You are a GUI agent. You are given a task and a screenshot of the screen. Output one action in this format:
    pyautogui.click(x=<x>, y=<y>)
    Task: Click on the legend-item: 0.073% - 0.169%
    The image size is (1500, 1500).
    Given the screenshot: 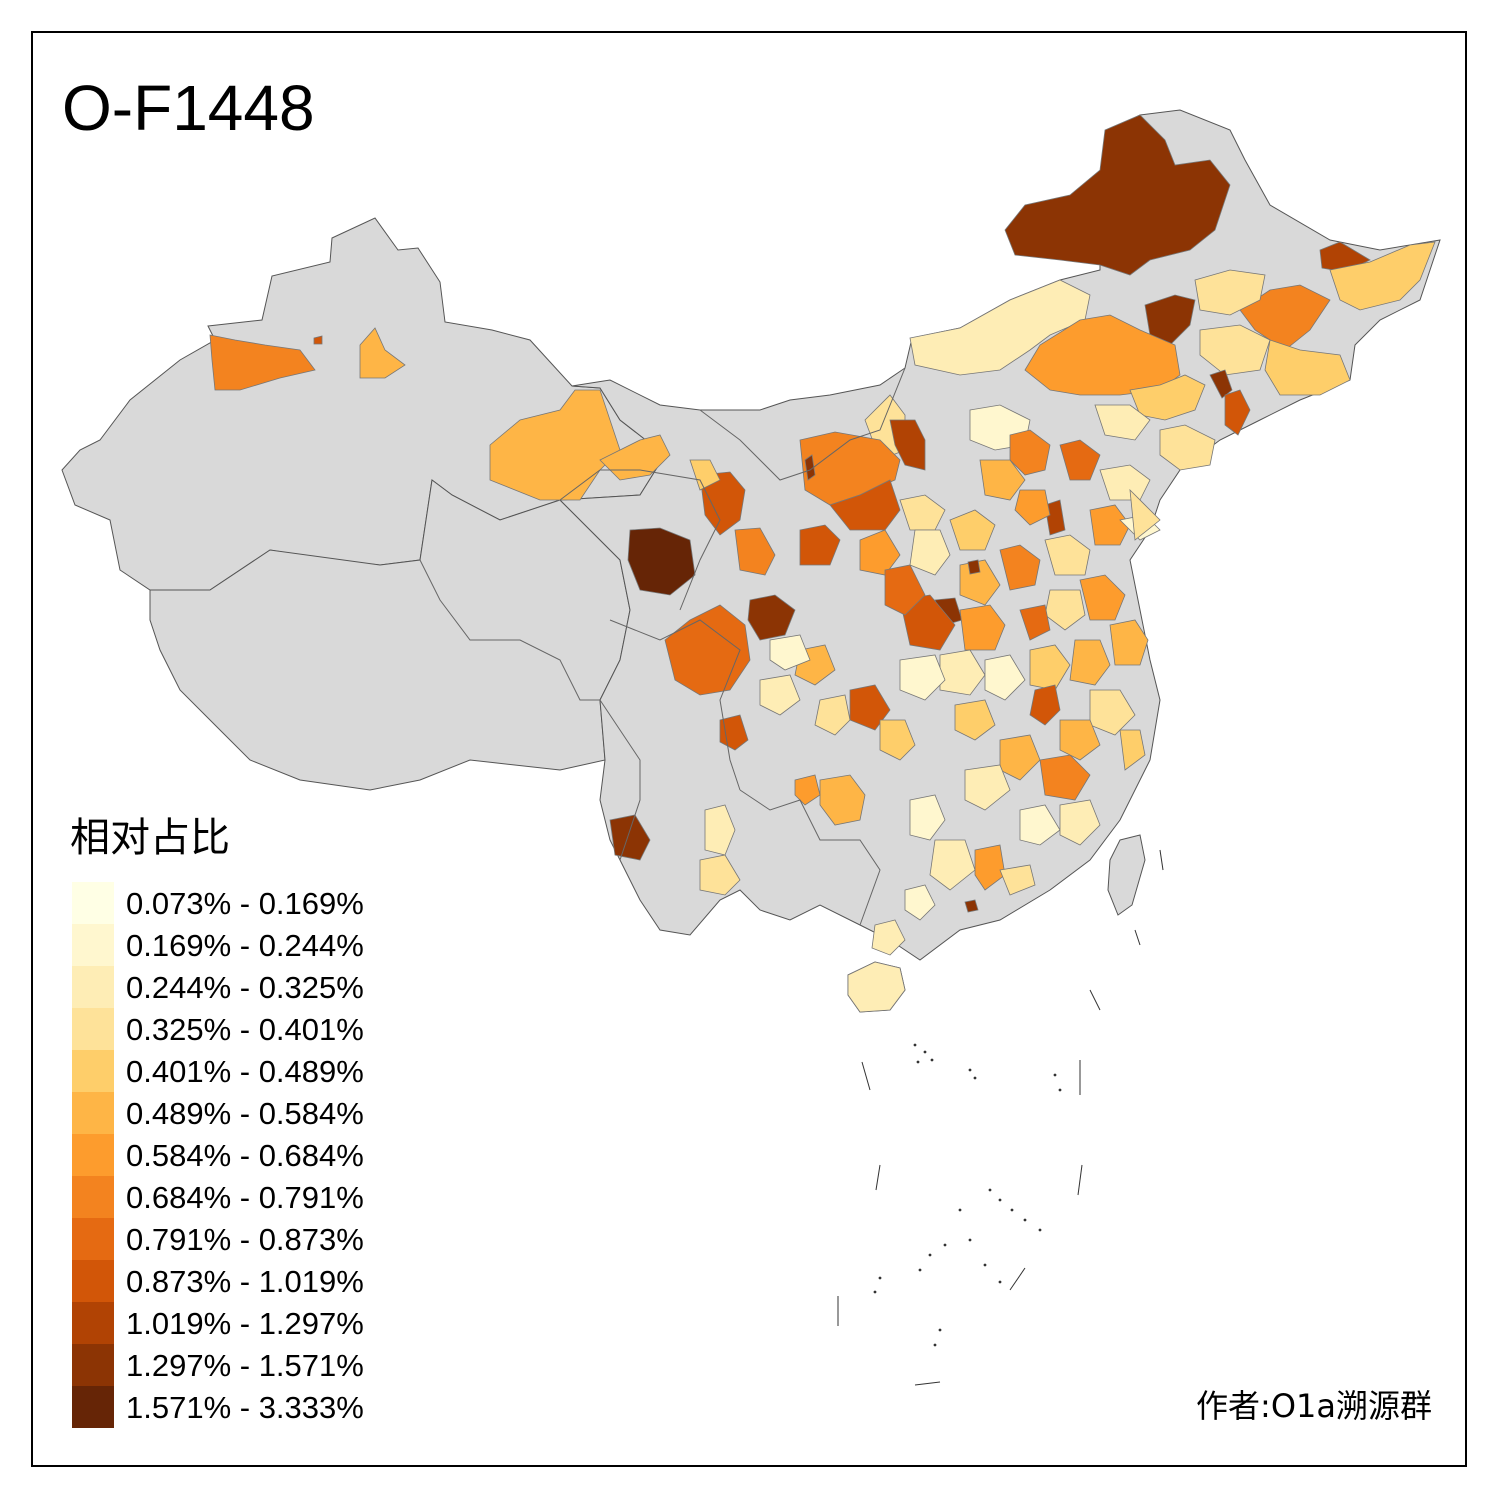 What is the action you would take?
    pyautogui.click(x=237, y=903)
    